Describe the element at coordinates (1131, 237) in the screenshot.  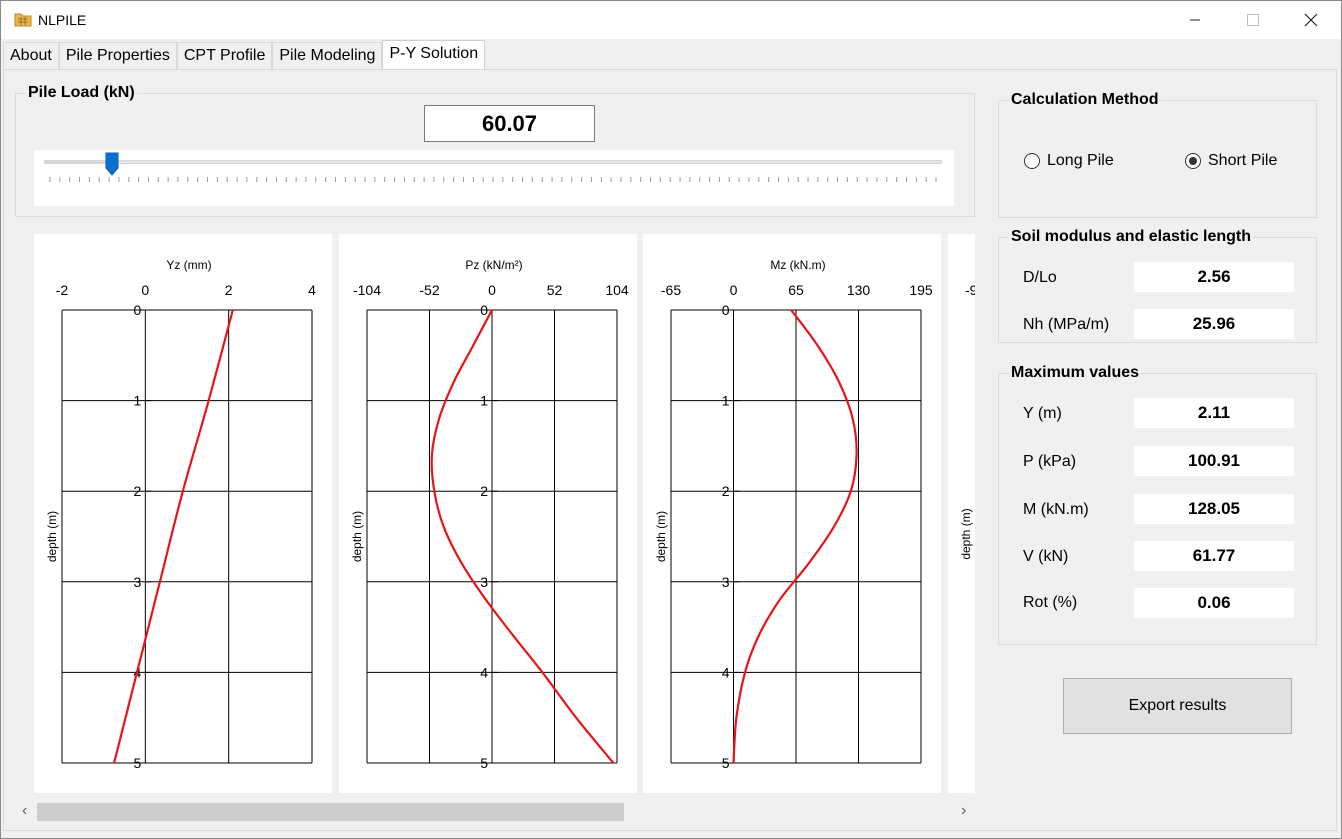
I see `soil-modulus-title: Soil modulus and elastic length` at that location.